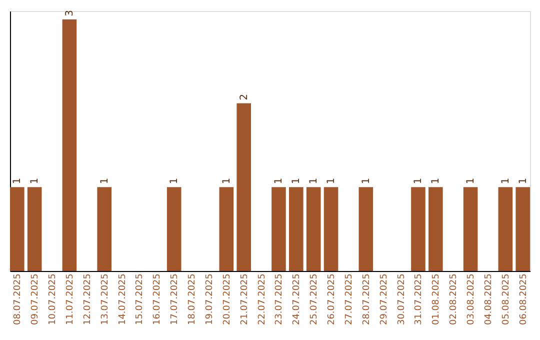  What do you see at coordinates (349, 300) in the screenshot?
I see `x-tick-label: 27.07.2025` at bounding box center [349, 300].